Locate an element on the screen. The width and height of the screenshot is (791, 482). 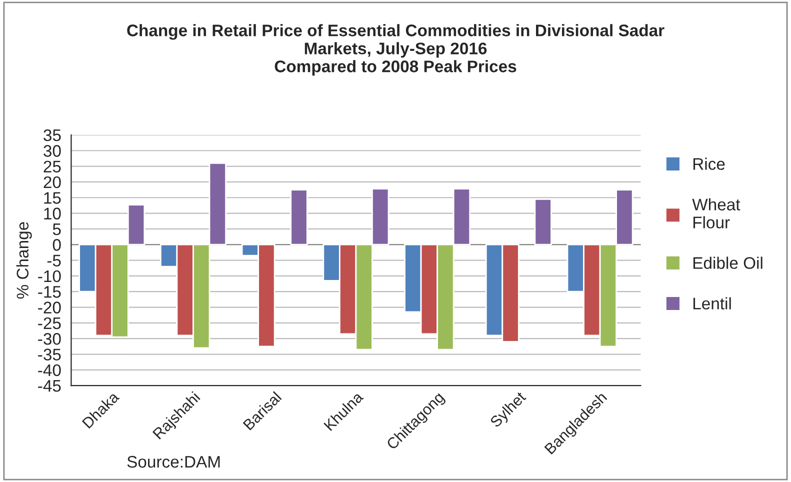
y-tick-label: 25 is located at coordinates (52, 166).